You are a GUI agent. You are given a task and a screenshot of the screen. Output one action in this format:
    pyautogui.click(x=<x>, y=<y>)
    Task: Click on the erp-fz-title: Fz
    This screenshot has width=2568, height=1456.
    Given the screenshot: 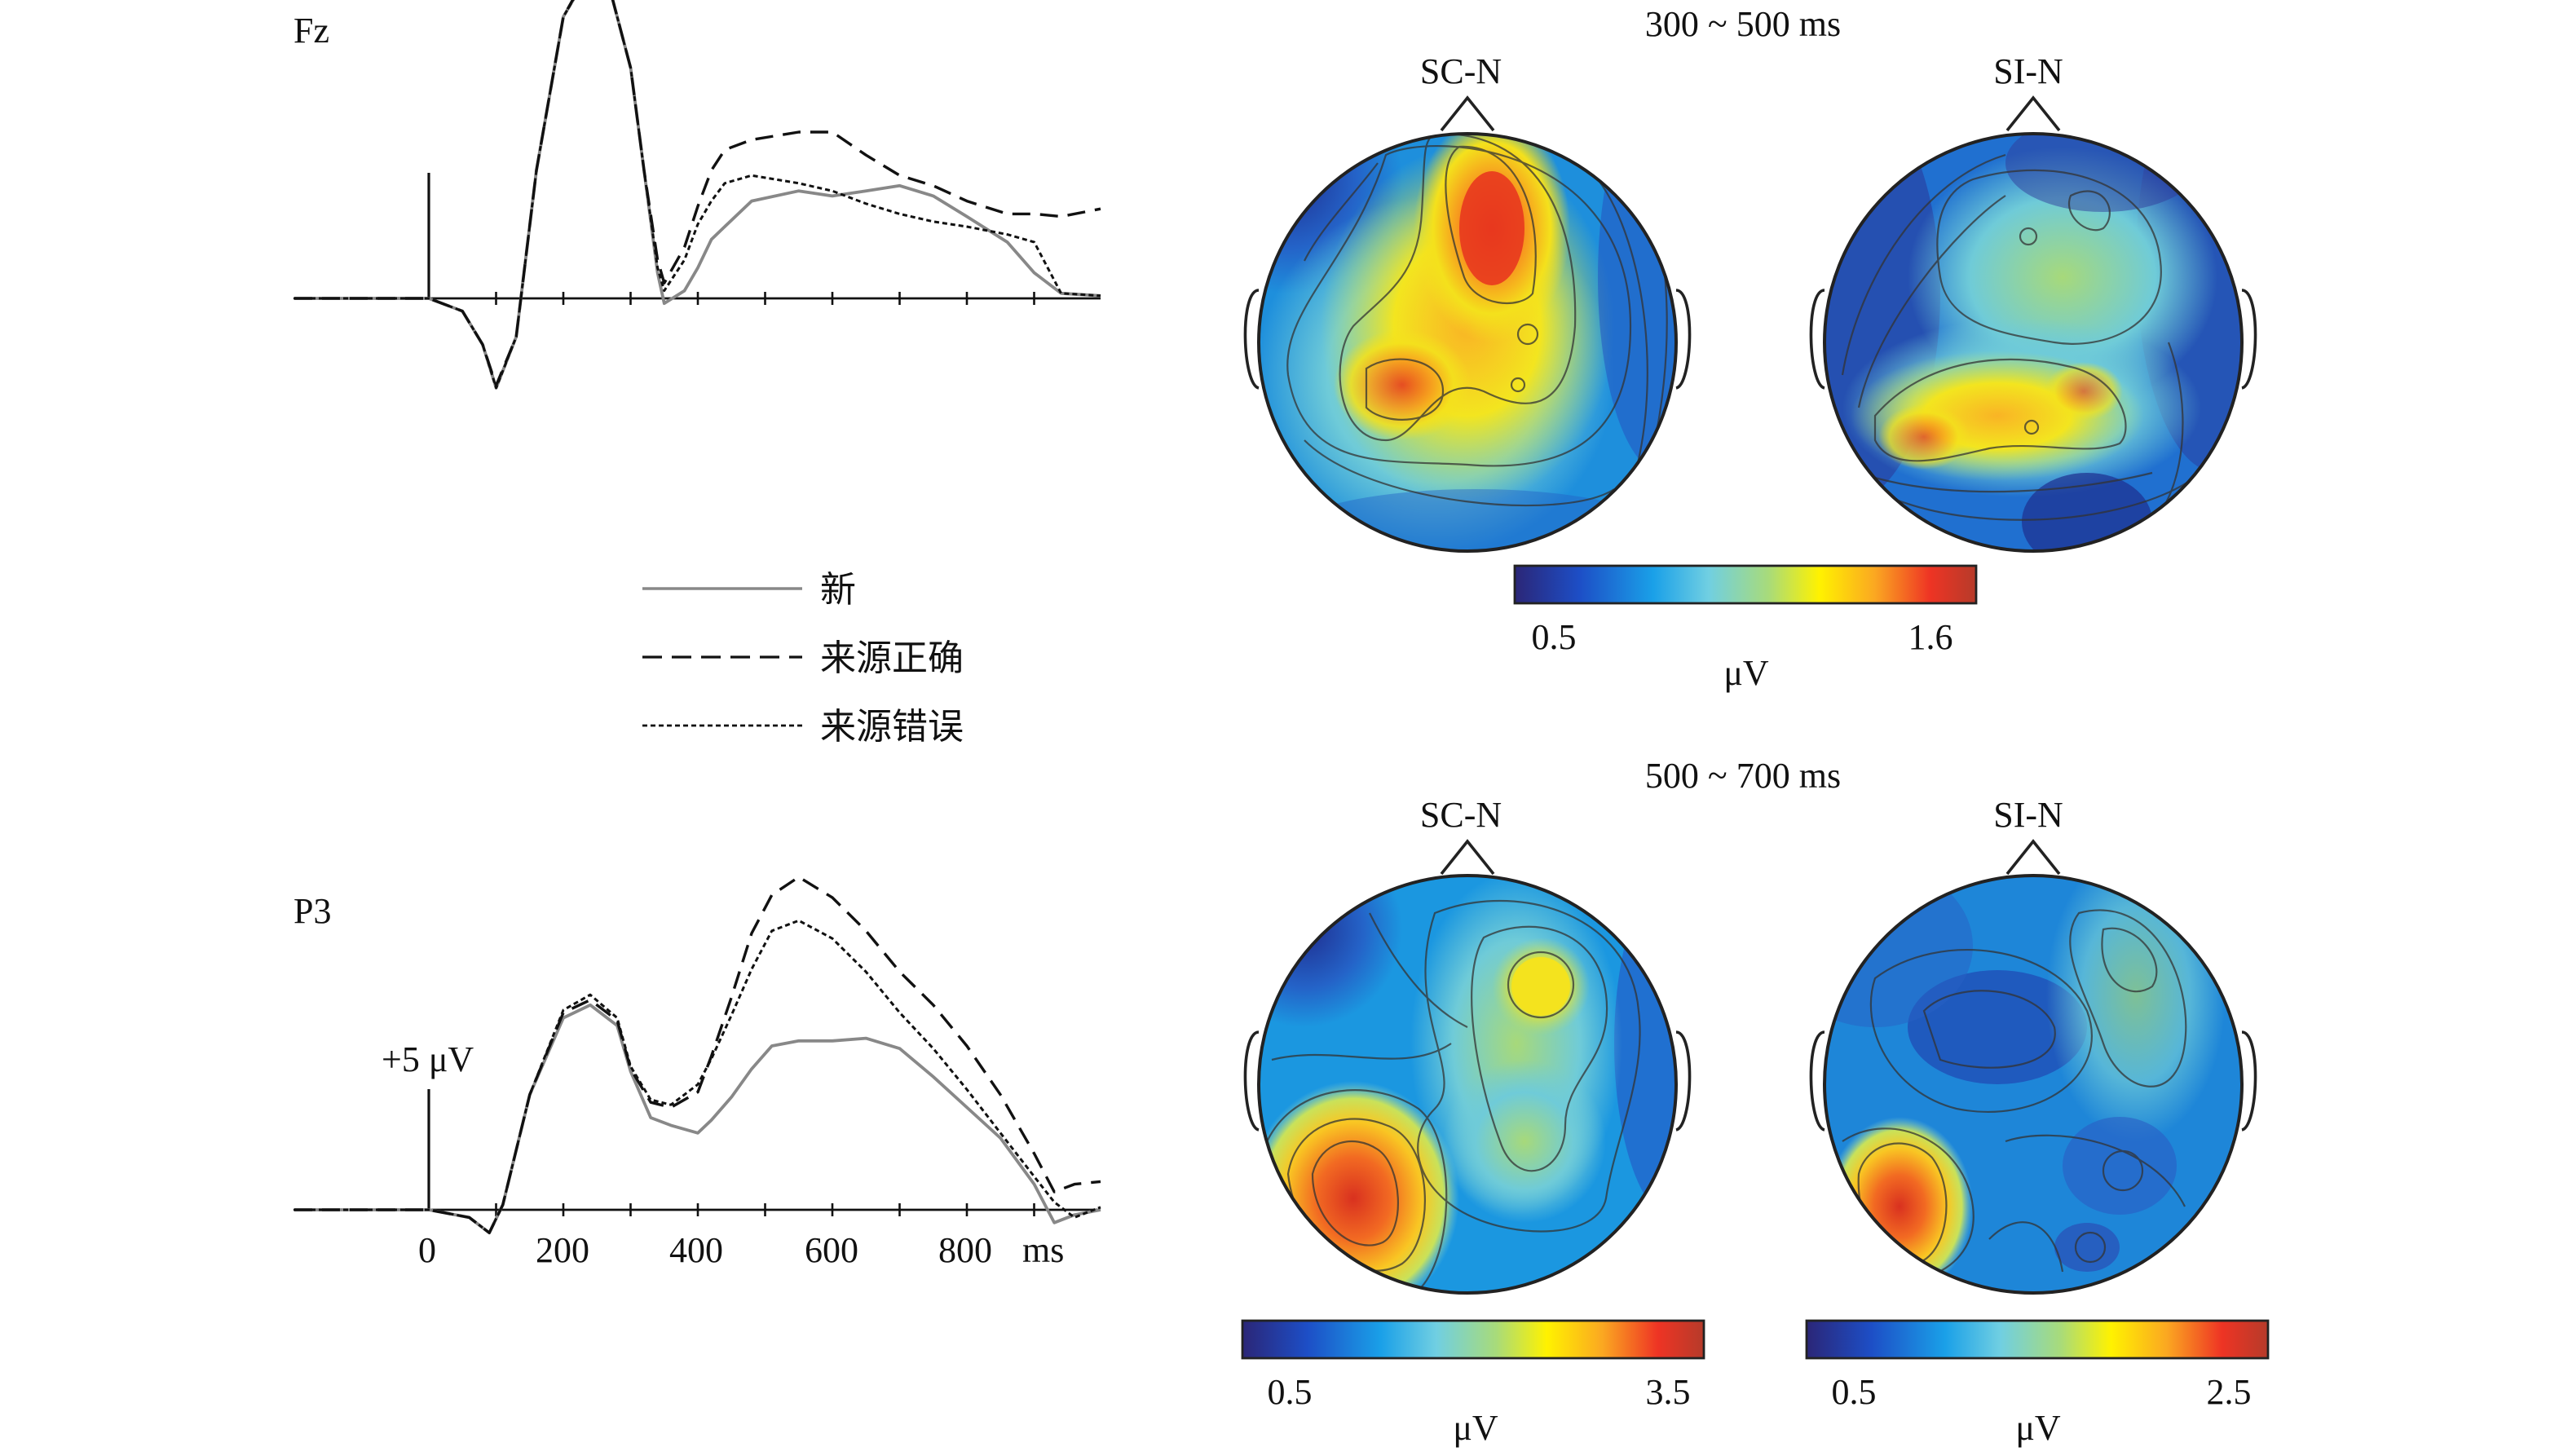 What is the action you would take?
    pyautogui.click(x=311, y=31)
    